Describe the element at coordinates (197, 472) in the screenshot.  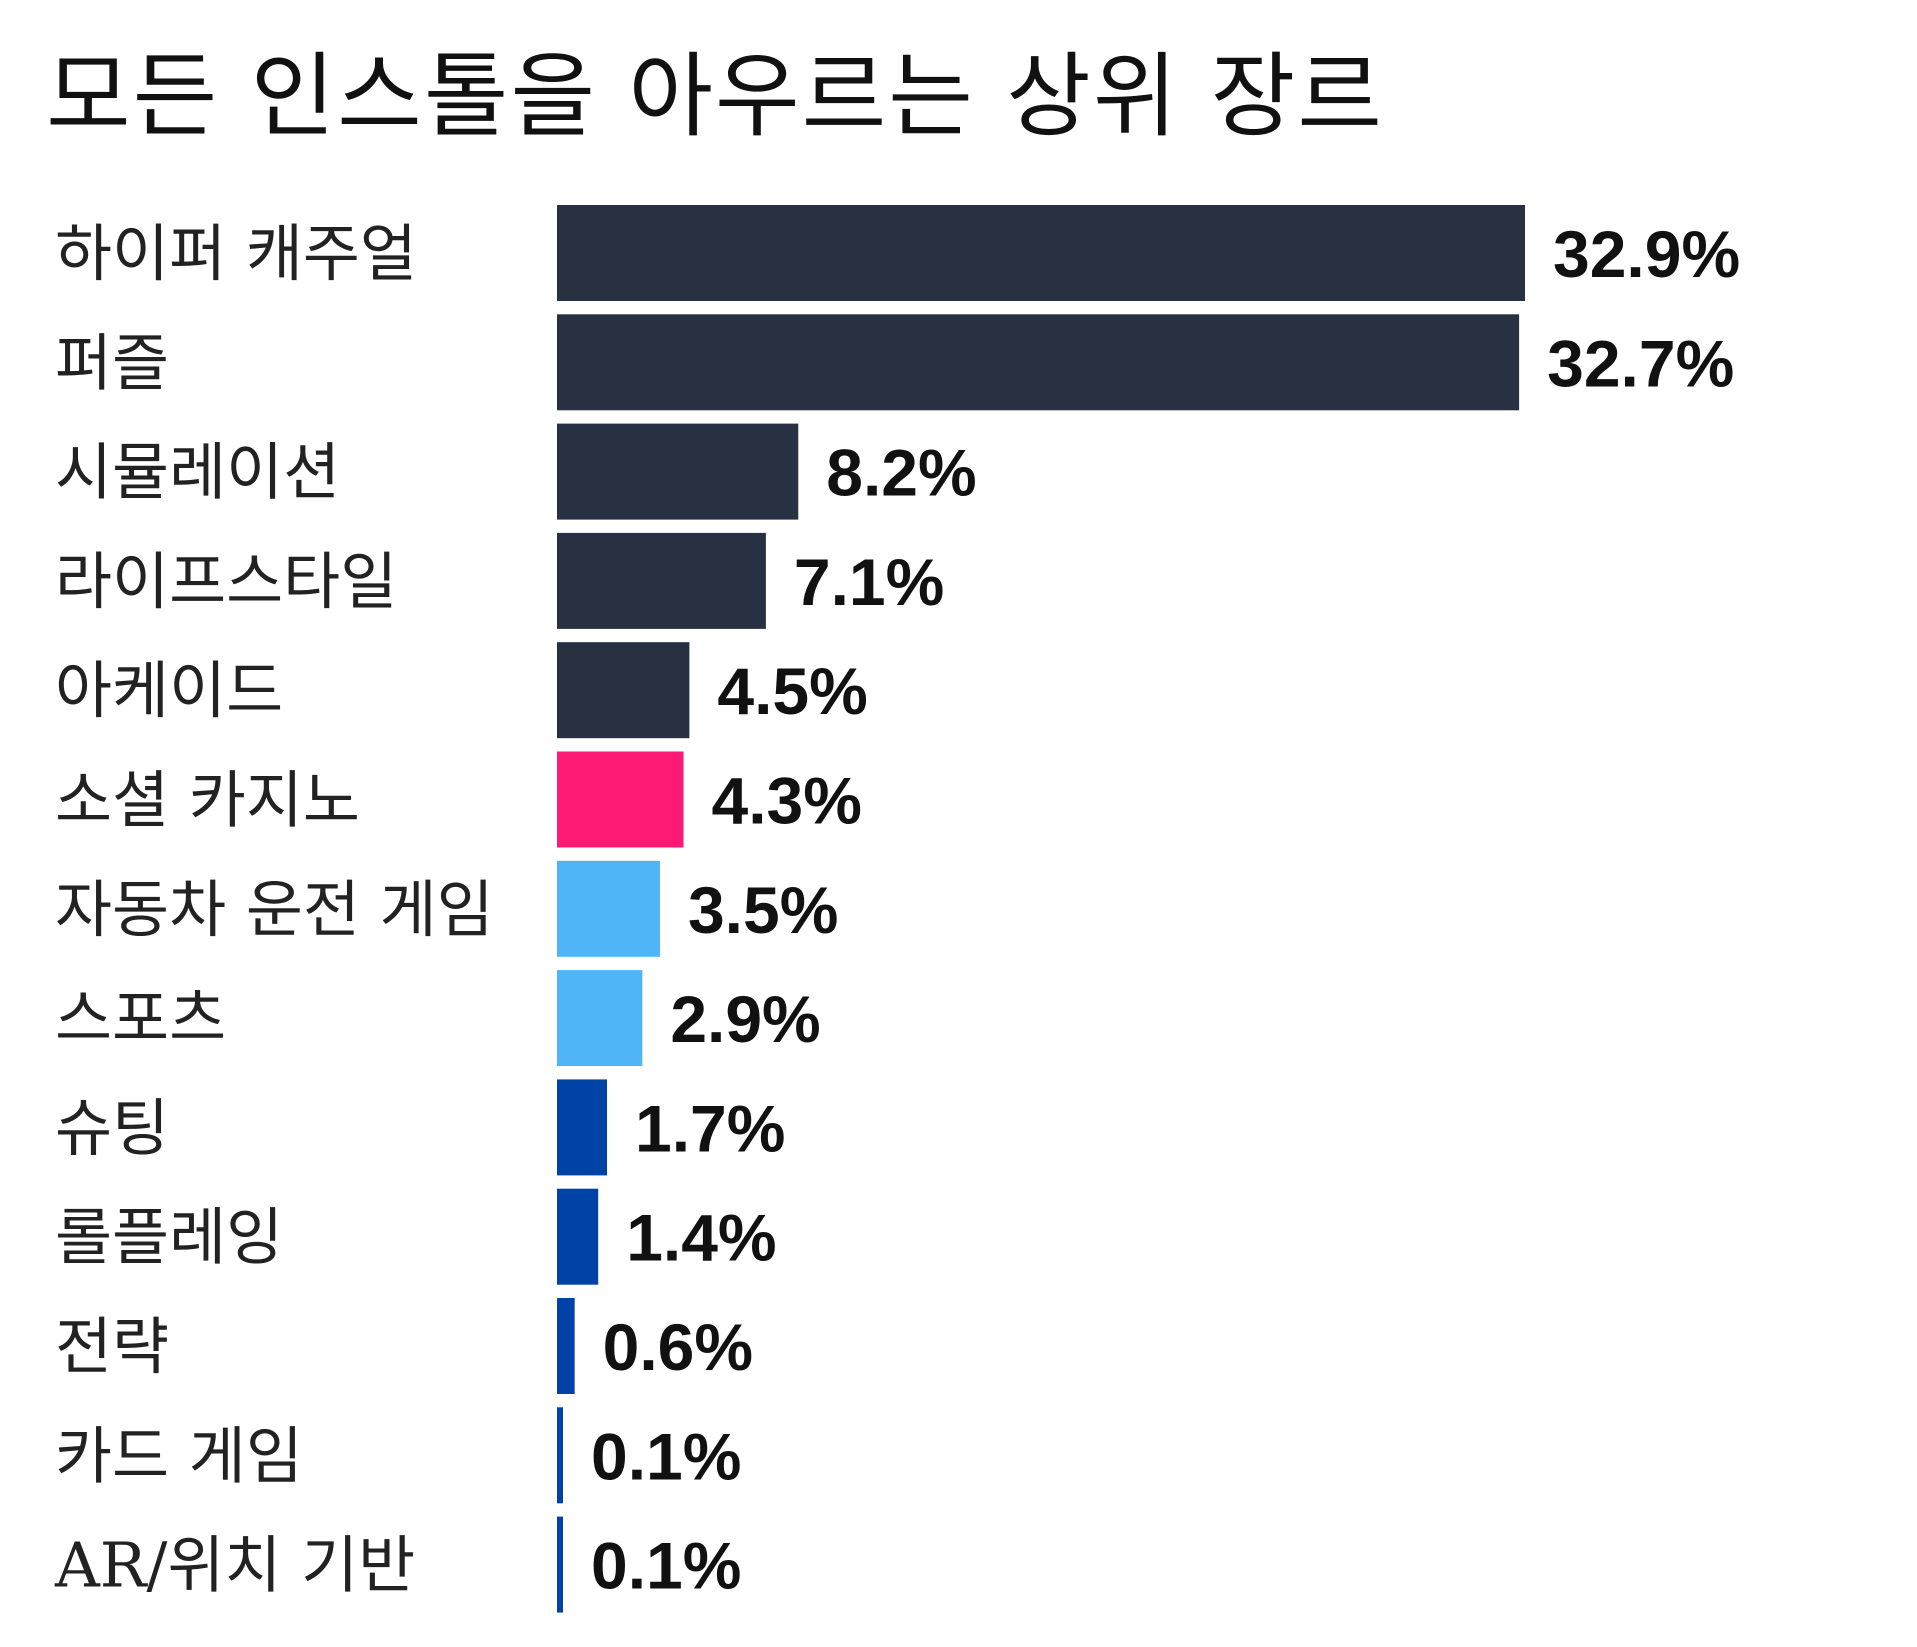
I see `category-label: 시뮬레이션` at that location.